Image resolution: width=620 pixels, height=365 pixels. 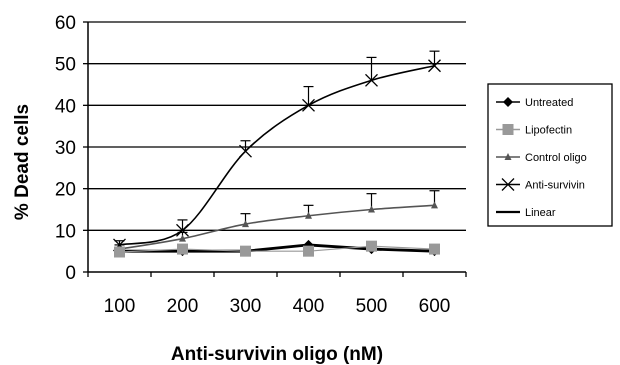 What do you see at coordinates (556, 158) in the screenshot?
I see `legend-label-control-oligo: Control oligo` at bounding box center [556, 158].